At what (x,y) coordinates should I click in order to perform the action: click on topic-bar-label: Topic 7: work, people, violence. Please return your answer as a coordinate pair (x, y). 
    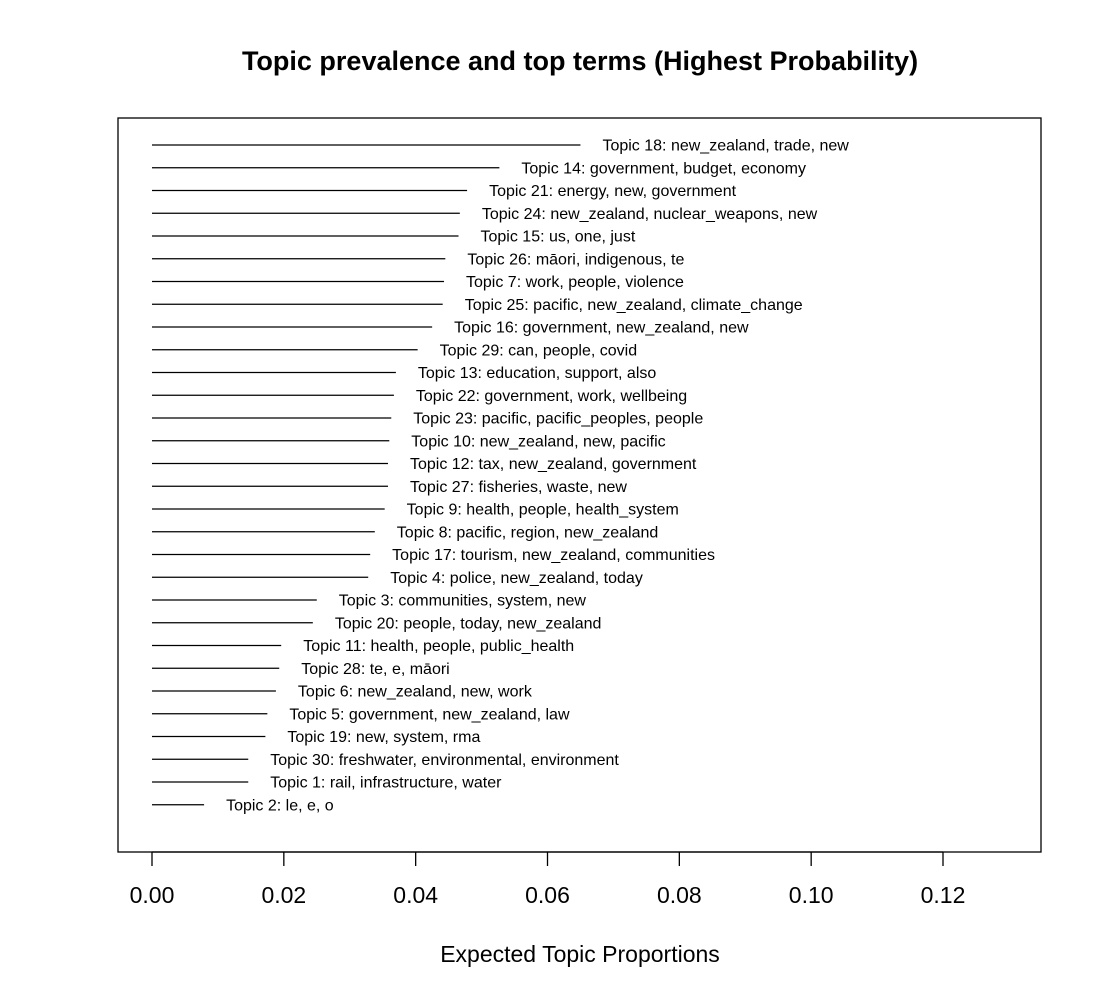
    Looking at the image, I should click on (575, 282).